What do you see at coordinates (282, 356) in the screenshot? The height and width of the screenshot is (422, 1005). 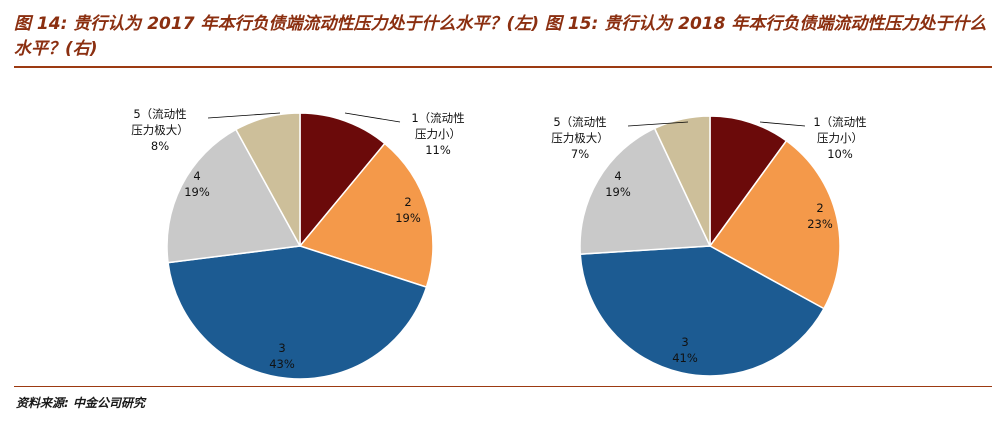 I see `slice-label-3: 3 43%` at bounding box center [282, 356].